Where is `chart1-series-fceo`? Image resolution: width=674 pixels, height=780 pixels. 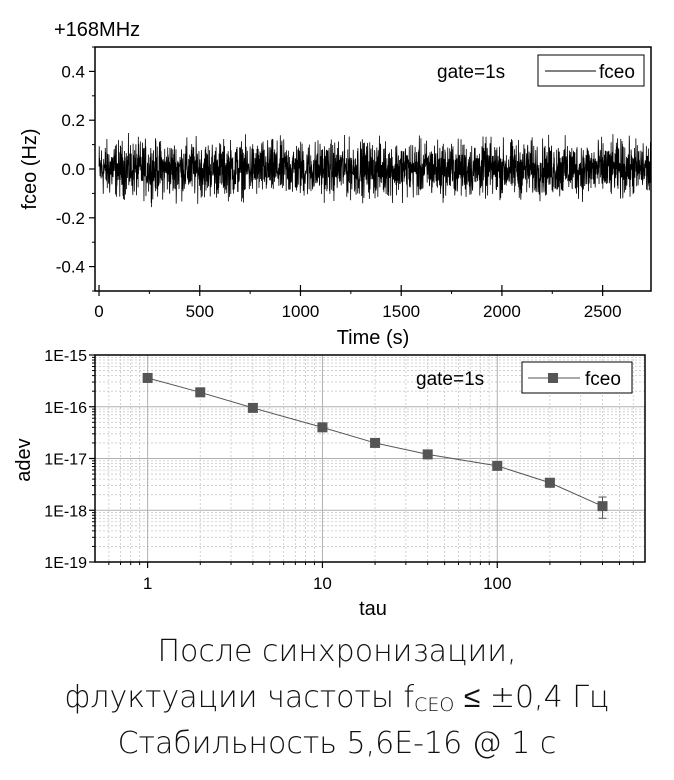 chart1-series-fceo is located at coordinates (375, 170).